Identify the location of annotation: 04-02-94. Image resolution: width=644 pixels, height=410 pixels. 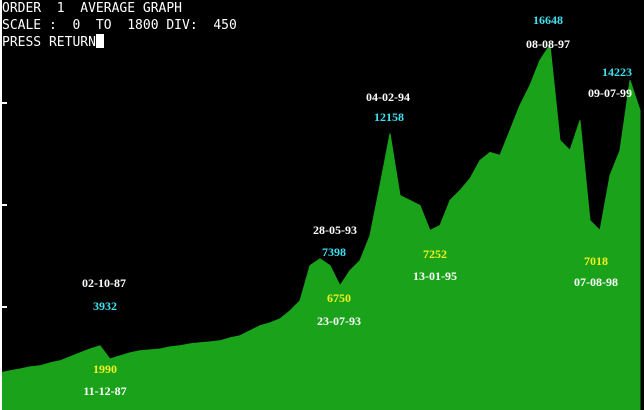
(388, 97).